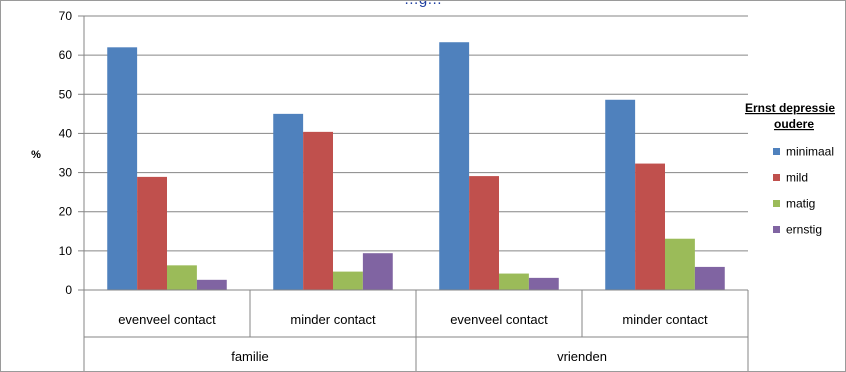 The image size is (846, 372). I want to click on legend-swatch-minimaal, so click(776, 151).